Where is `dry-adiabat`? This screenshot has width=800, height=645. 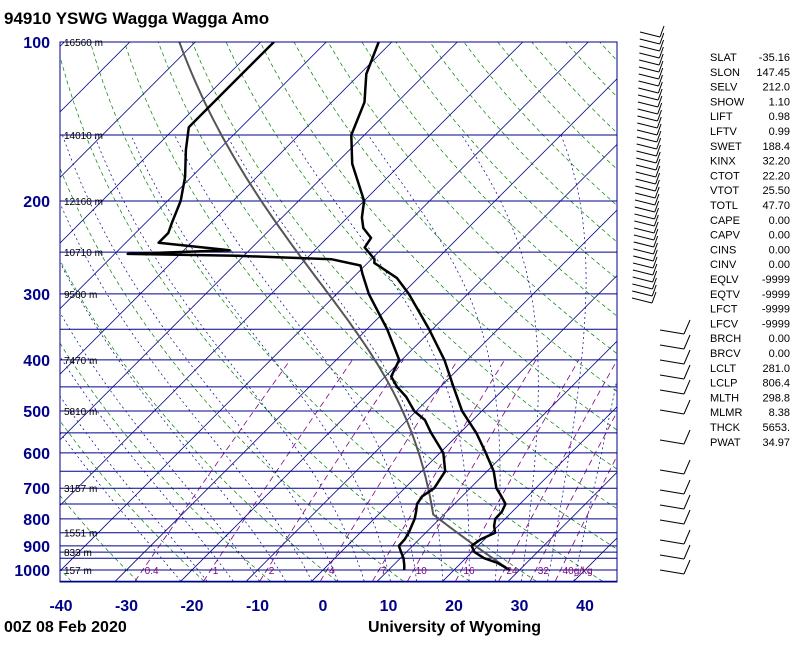 dry-adiabat is located at coordinates (35, 311).